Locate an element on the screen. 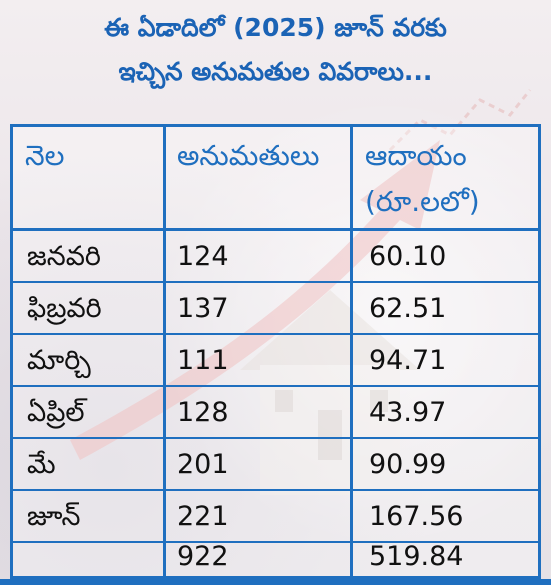 This screenshot has width=551, height=585. header-permits: అనుమతులు is located at coordinates (248, 155).